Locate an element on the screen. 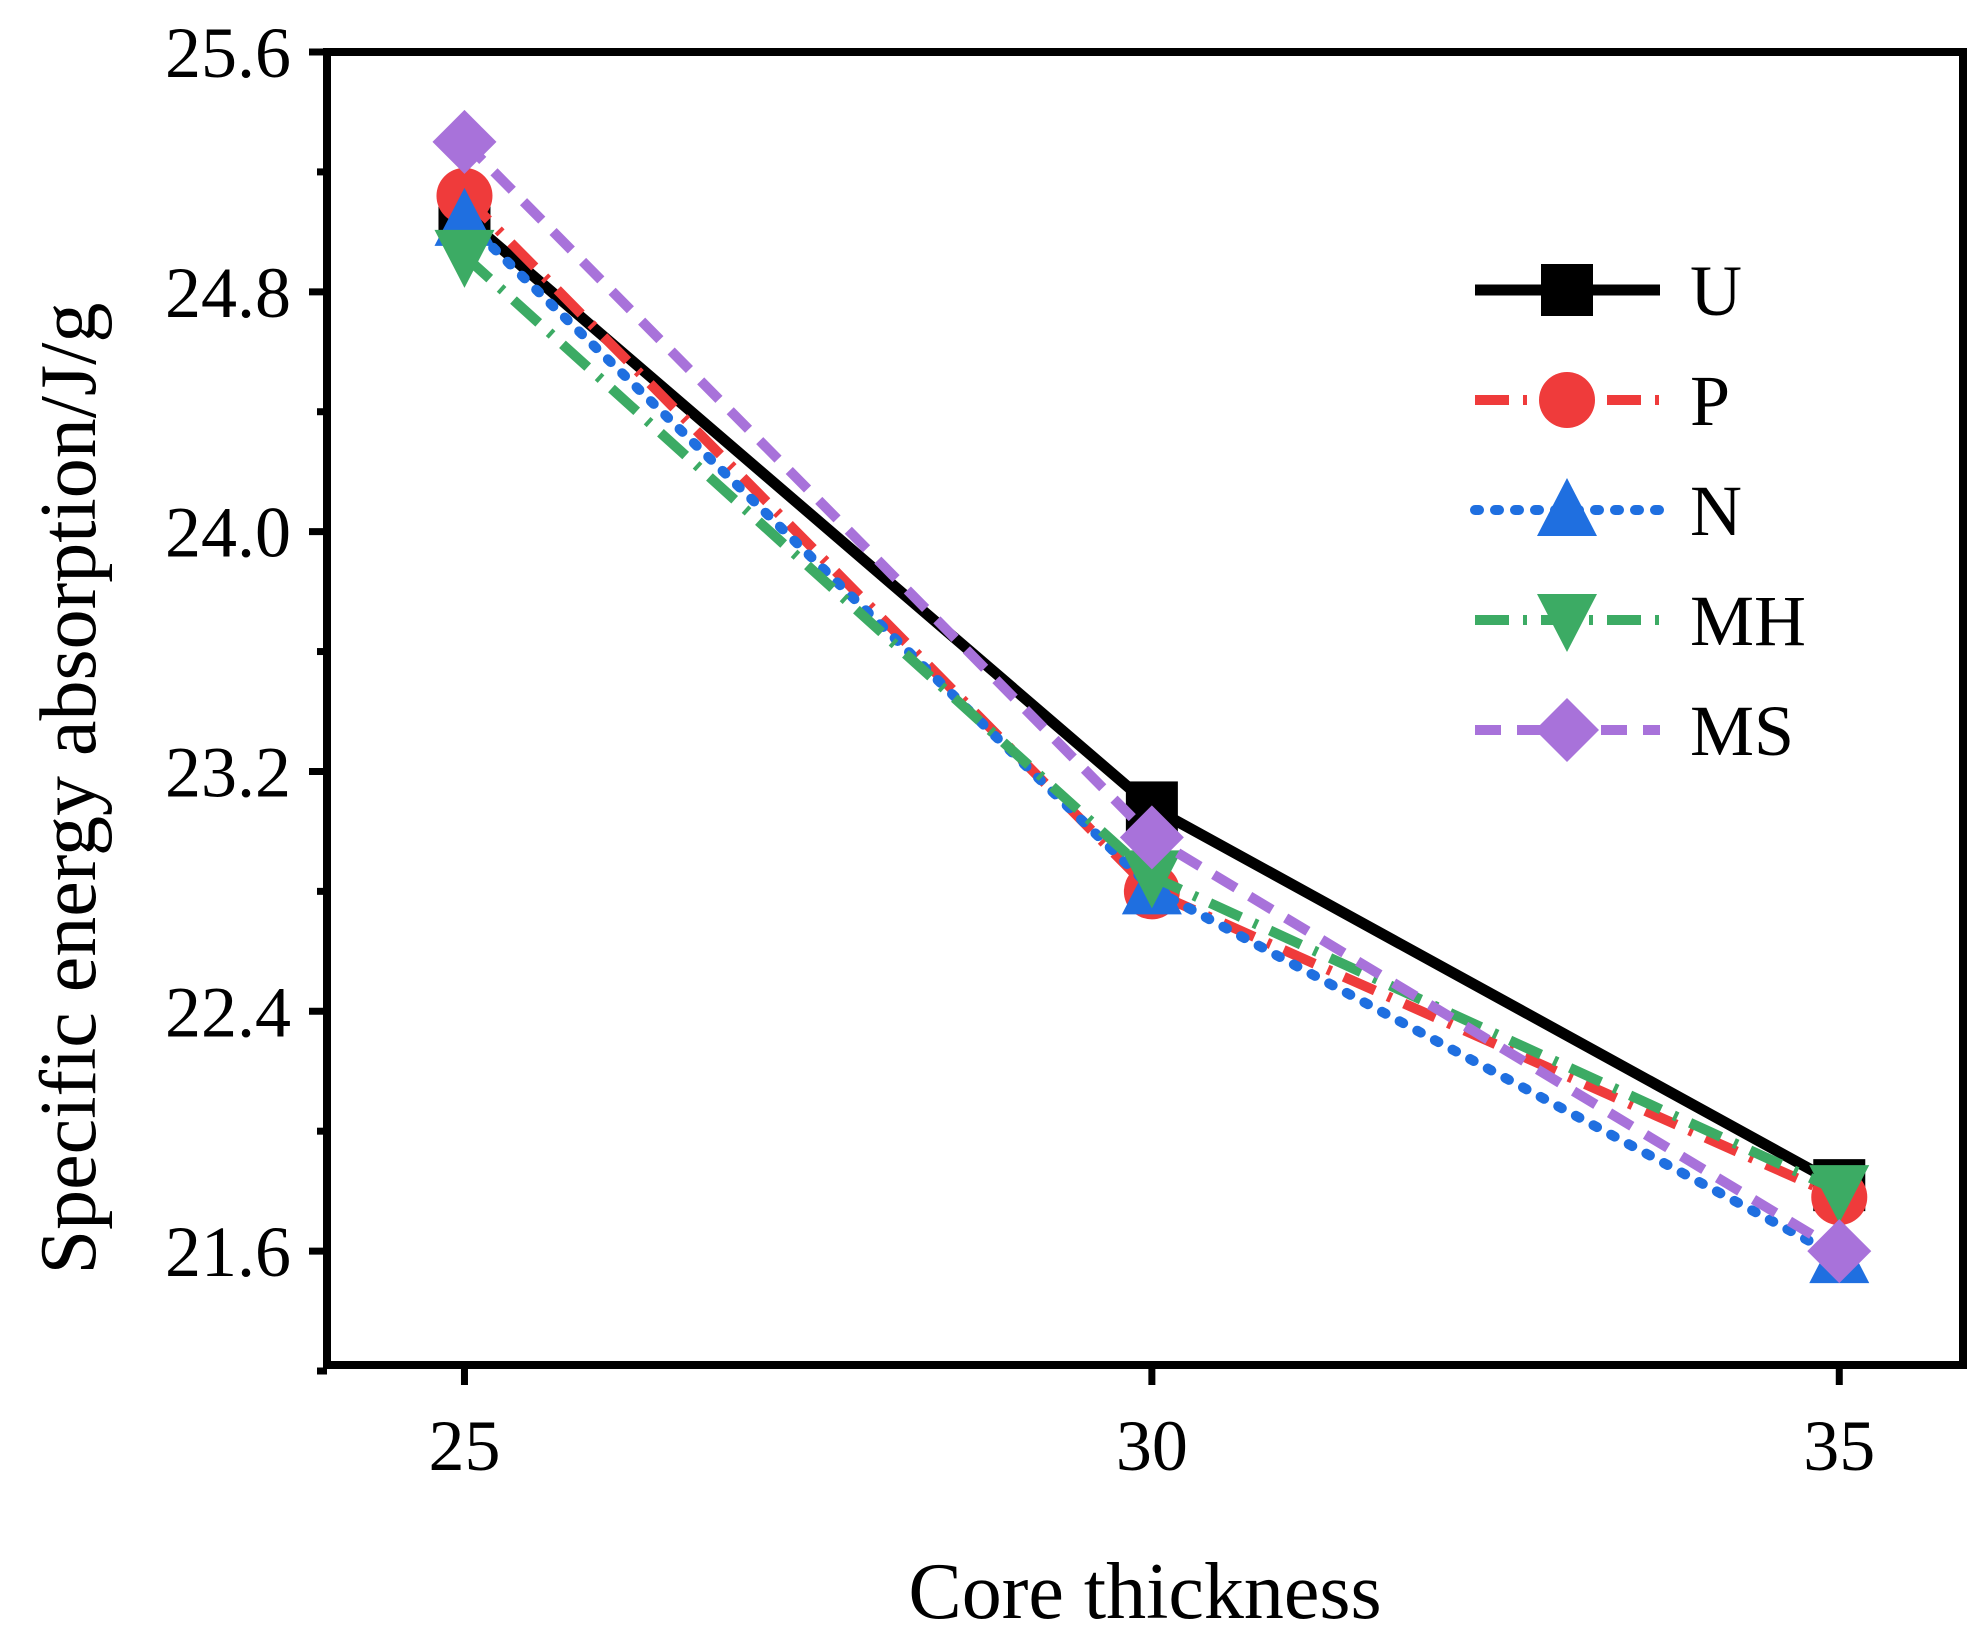 This screenshot has width=1977, height=1646. legend-item-mh: MH is located at coordinates (1640, 621).